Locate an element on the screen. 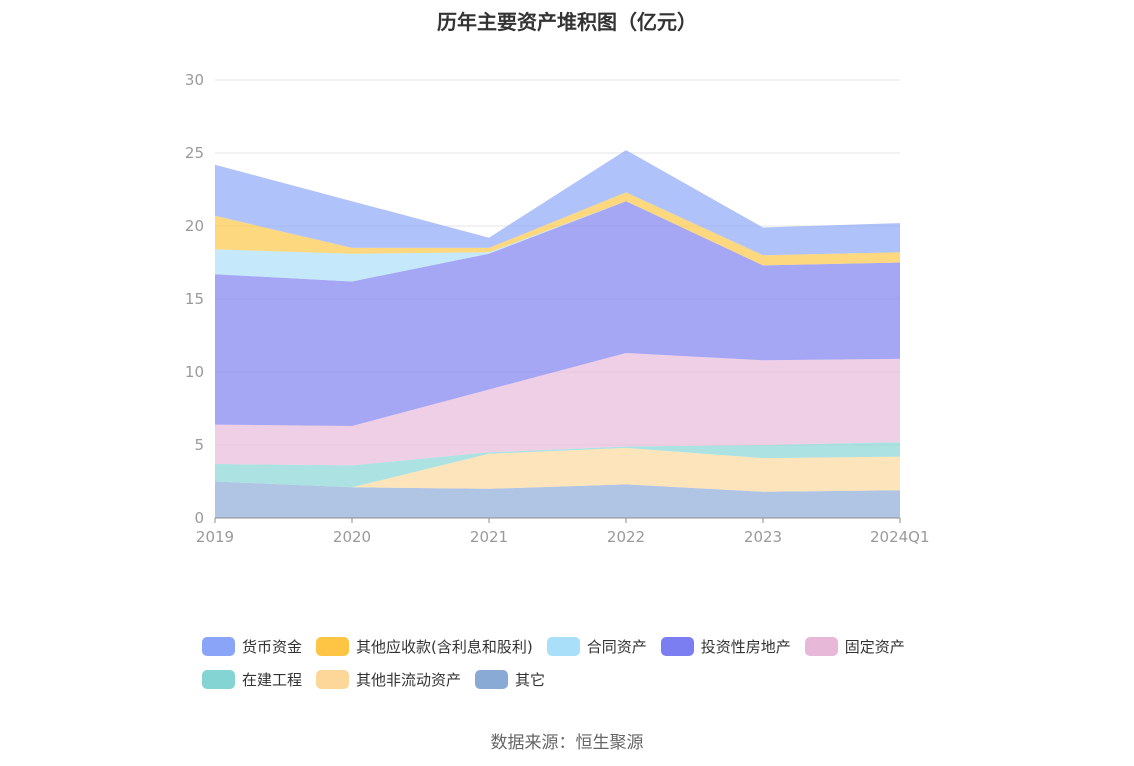 The height and width of the screenshot is (766, 1134). x-tick-label: 2023 is located at coordinates (763, 537).